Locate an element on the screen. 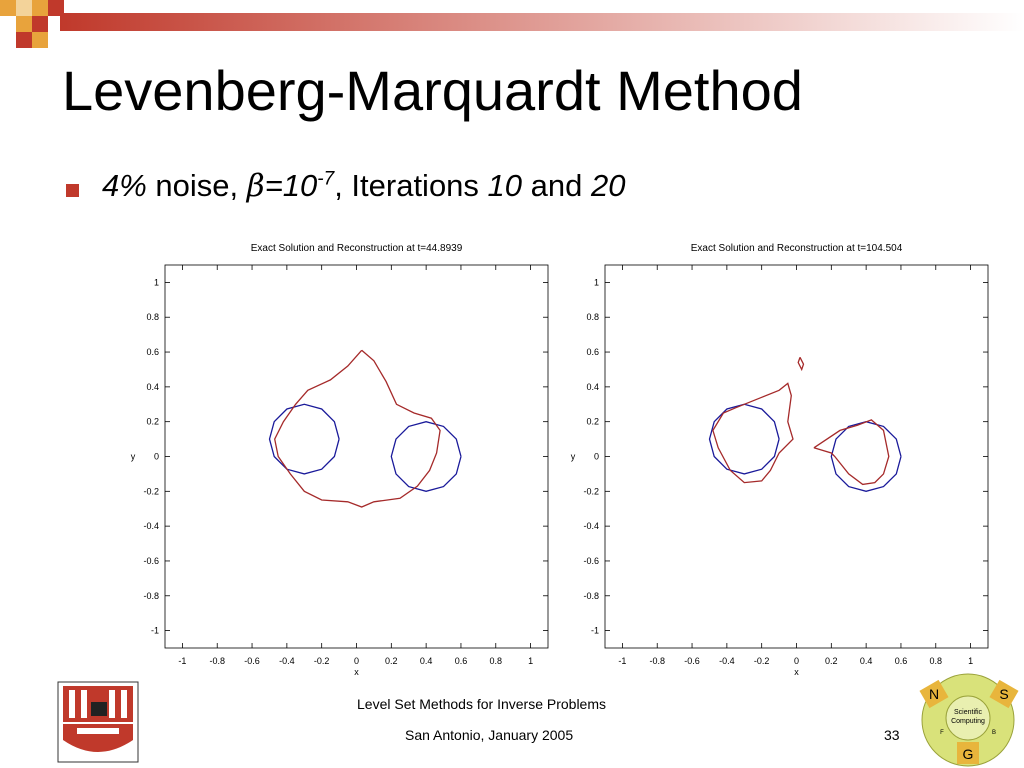 Image resolution: width=1024 pixels, height=768 pixels. footer-title: Level Set Methods for Inverse Problems is located at coordinates (482, 704).